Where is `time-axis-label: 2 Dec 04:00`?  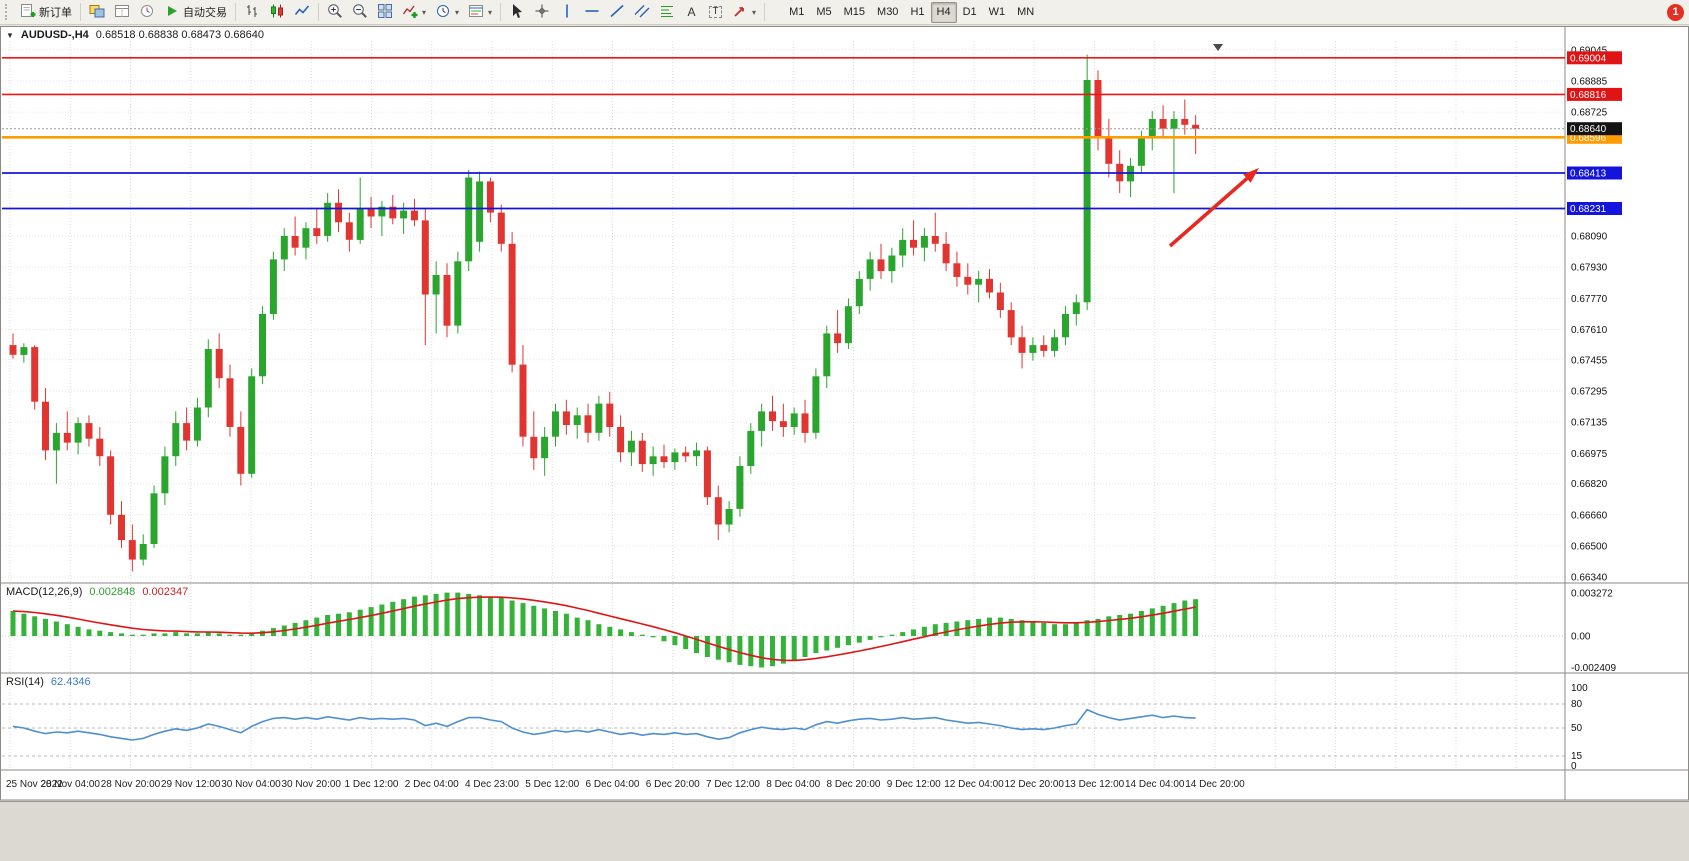 time-axis-label: 2 Dec 04:00 is located at coordinates (432, 784).